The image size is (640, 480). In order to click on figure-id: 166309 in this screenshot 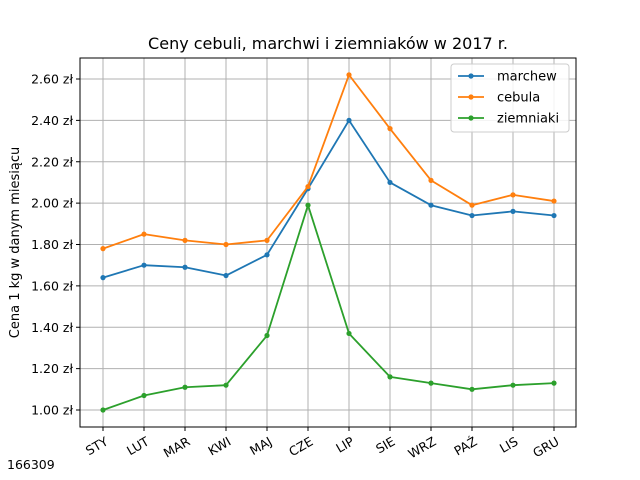, I will do `click(31, 464)`.